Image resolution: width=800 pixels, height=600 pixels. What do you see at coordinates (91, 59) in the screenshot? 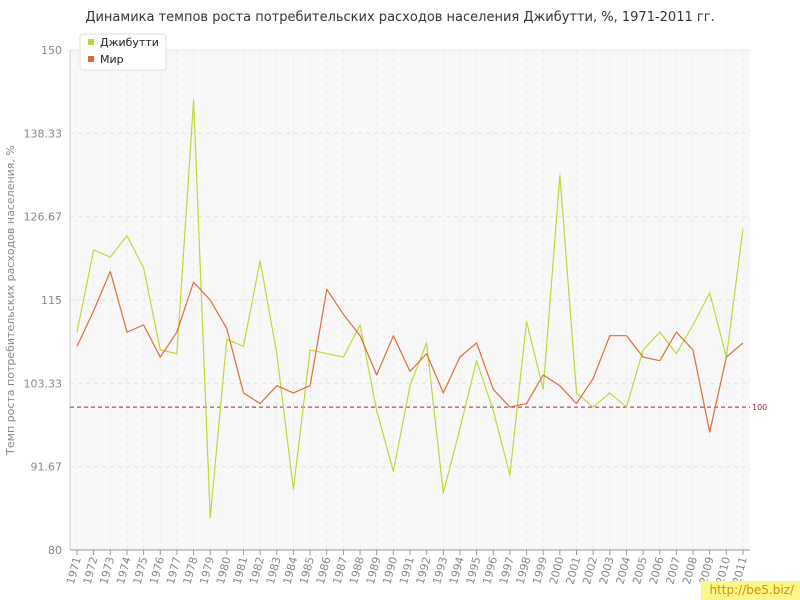
I see `legend-swatch-world` at bounding box center [91, 59].